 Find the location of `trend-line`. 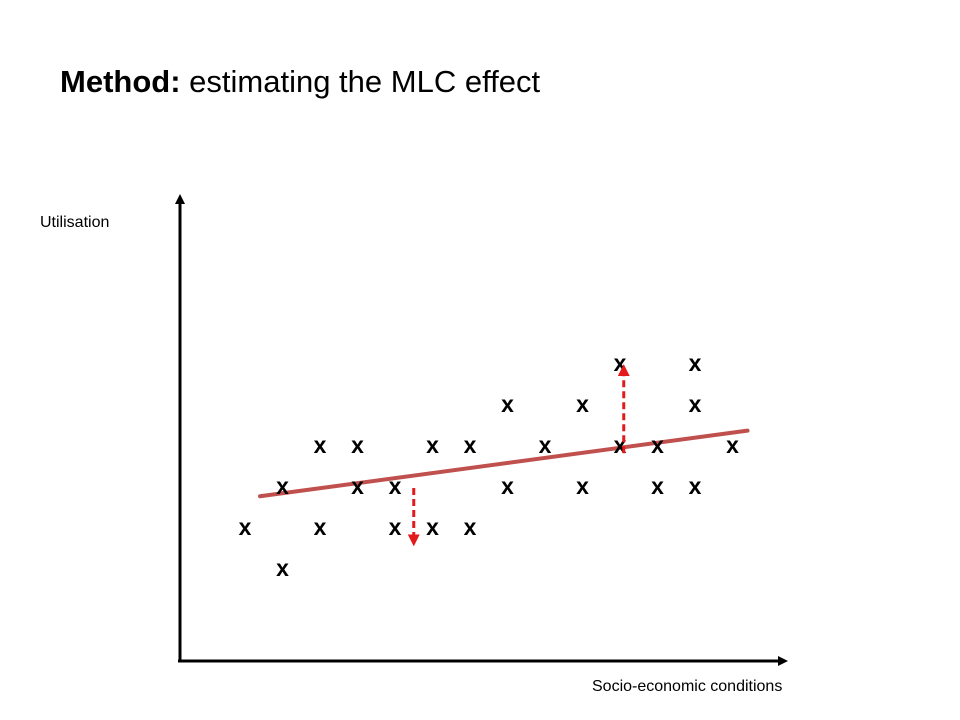

trend-line is located at coordinates (504, 463).